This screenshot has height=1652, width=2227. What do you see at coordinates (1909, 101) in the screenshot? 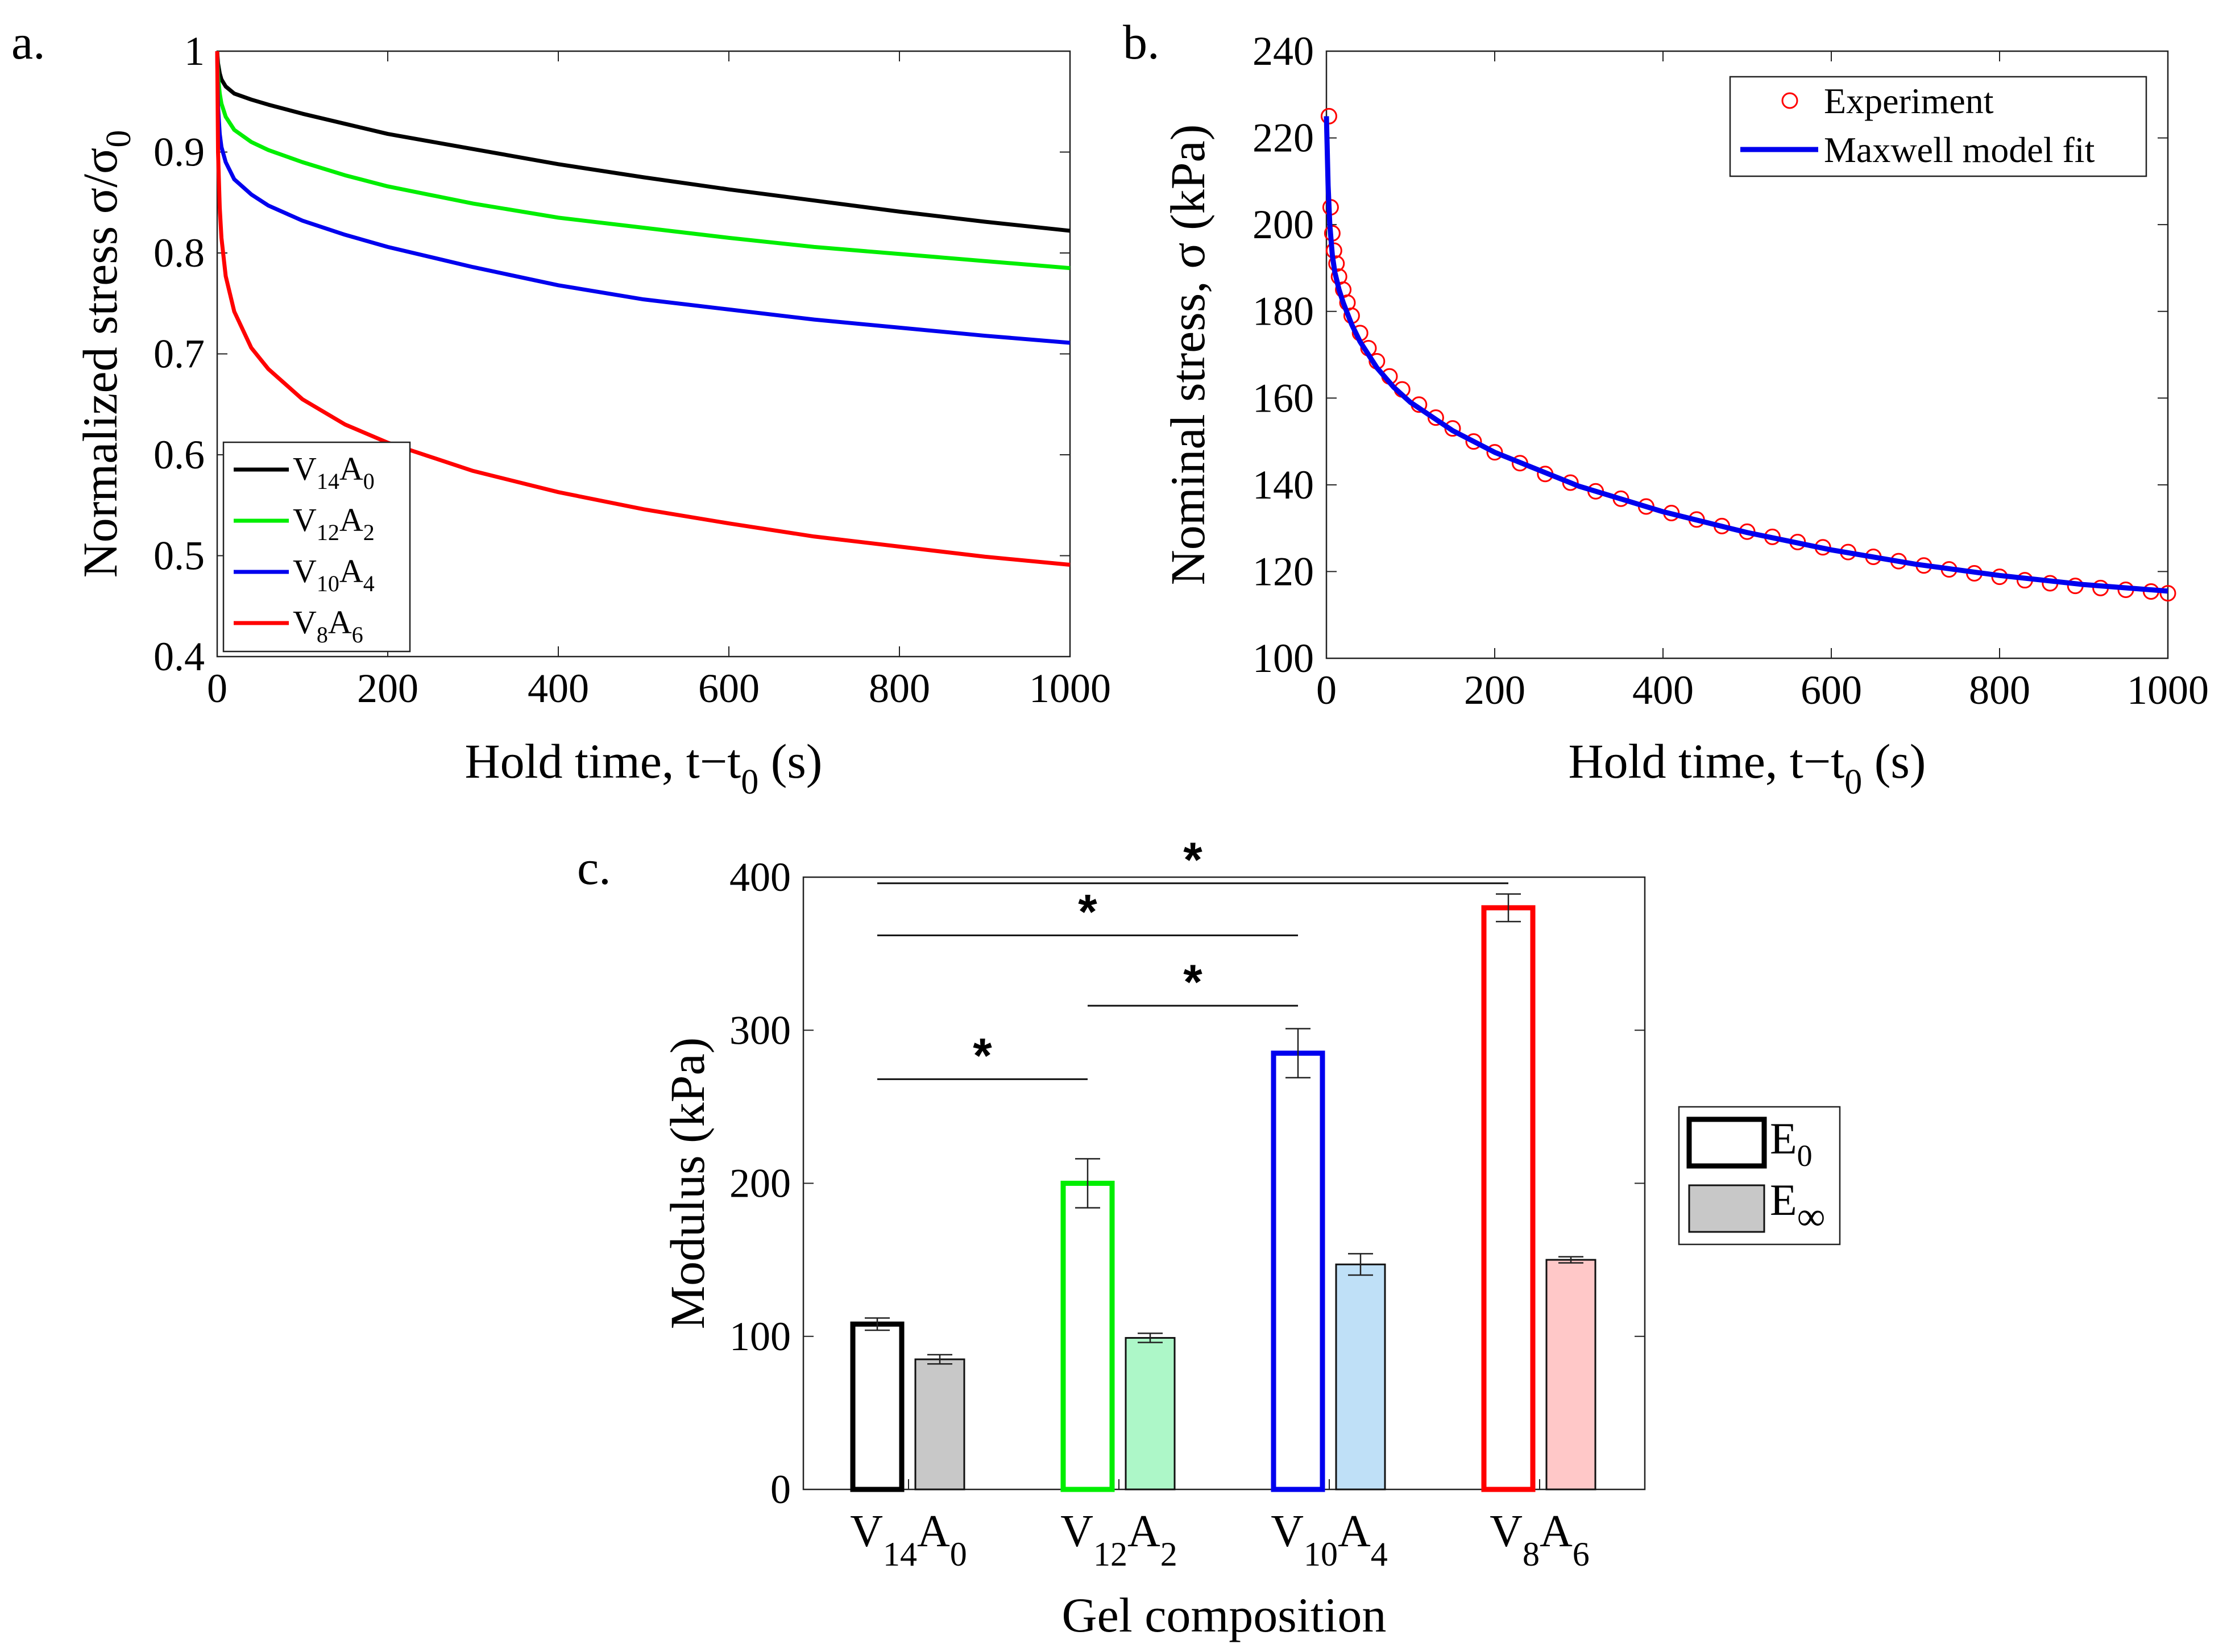
I see `legend-experiment-label: Experiment` at bounding box center [1909, 101].